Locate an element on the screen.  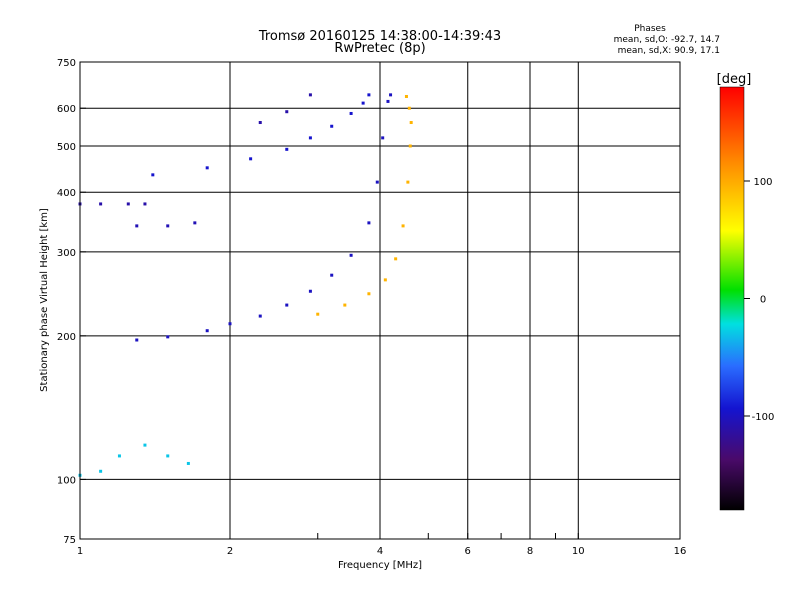
x-tick-label: 2 is located at coordinates (230, 551).